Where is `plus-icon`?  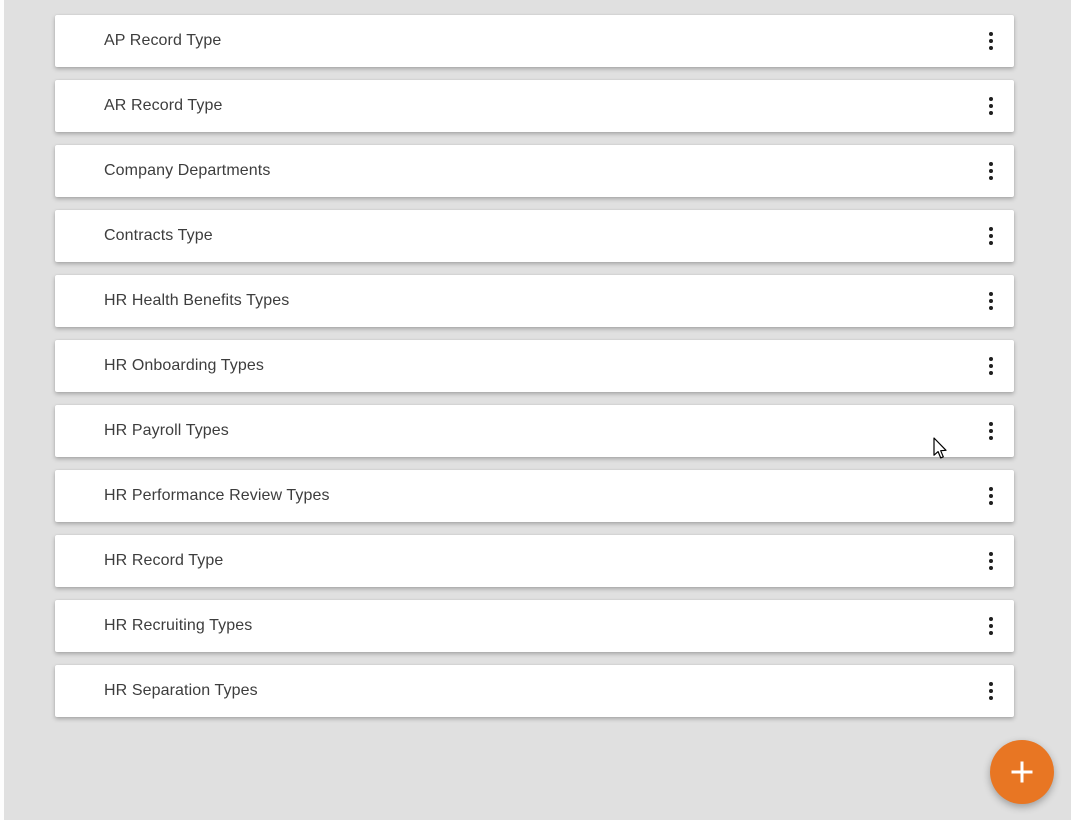 plus-icon is located at coordinates (1022, 772).